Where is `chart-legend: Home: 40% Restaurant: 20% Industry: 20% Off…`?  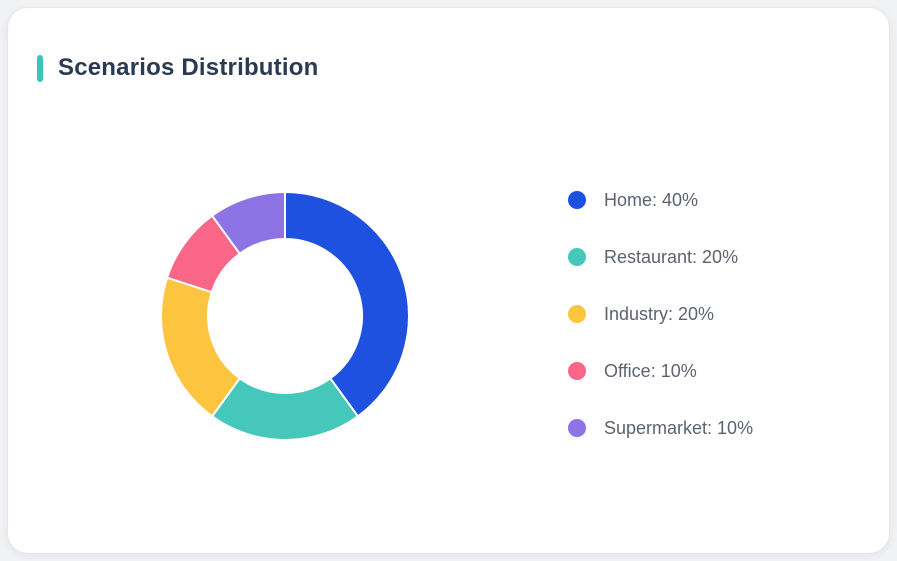 chart-legend: Home: 40% Restaurant: 20% Industry: 20% Off… is located at coordinates (660, 314).